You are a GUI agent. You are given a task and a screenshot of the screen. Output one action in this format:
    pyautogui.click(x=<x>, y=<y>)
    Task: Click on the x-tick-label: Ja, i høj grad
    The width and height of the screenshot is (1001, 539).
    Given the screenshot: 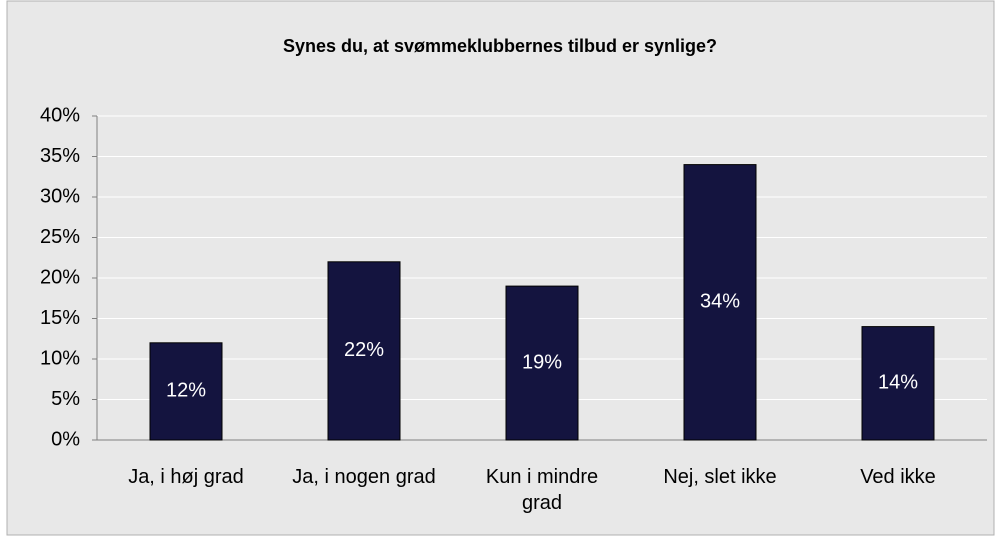 What is the action you would take?
    pyautogui.click(x=186, y=477)
    